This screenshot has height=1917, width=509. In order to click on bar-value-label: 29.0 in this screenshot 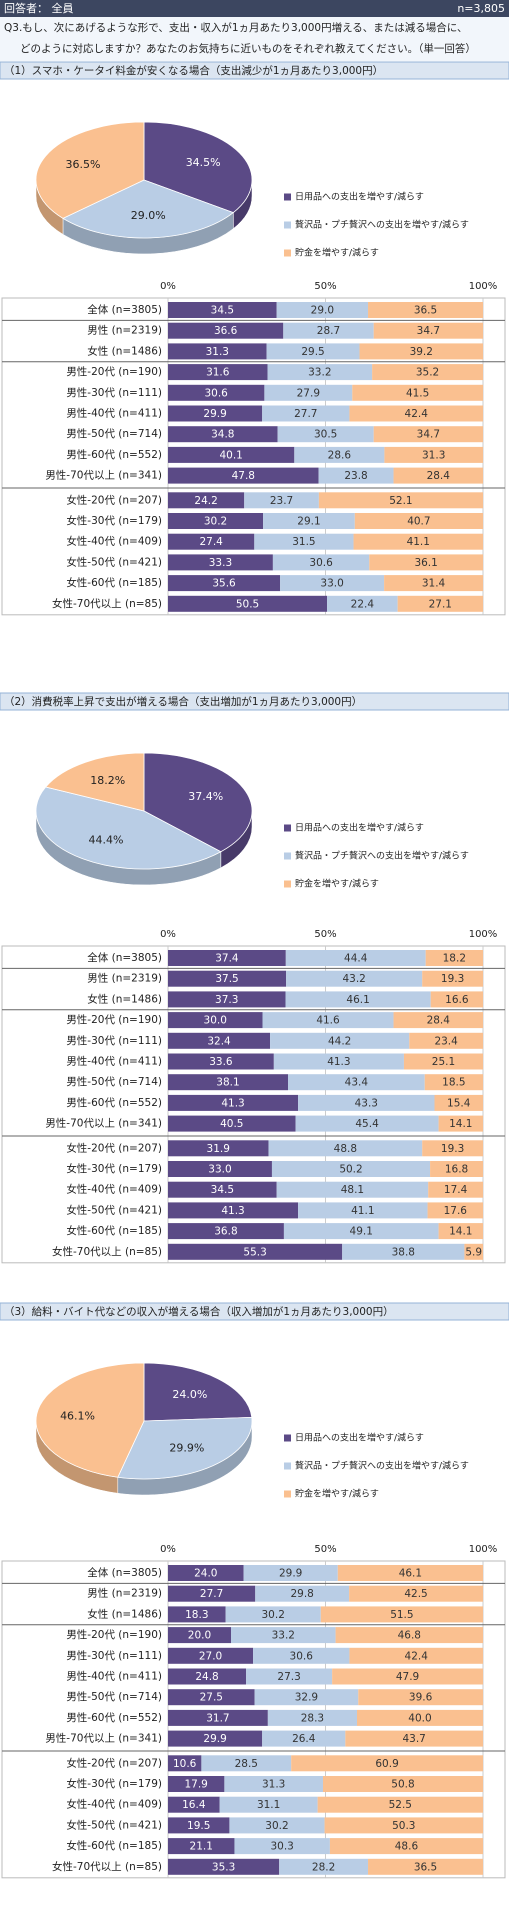, I will do `click(322, 311)`.